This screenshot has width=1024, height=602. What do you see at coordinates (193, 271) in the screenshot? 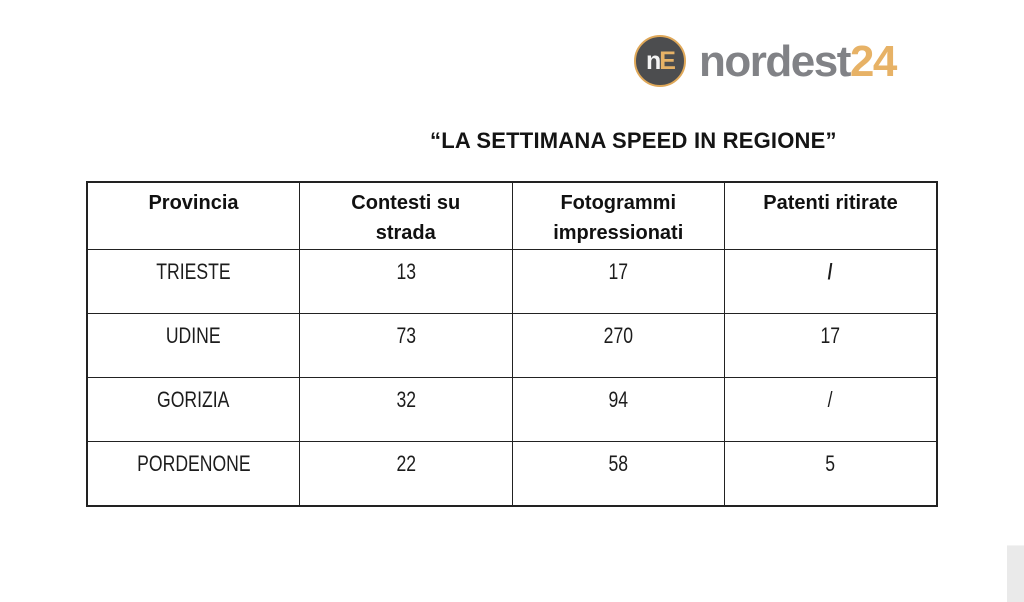
I see `cell-text: TRIESTE` at bounding box center [193, 271].